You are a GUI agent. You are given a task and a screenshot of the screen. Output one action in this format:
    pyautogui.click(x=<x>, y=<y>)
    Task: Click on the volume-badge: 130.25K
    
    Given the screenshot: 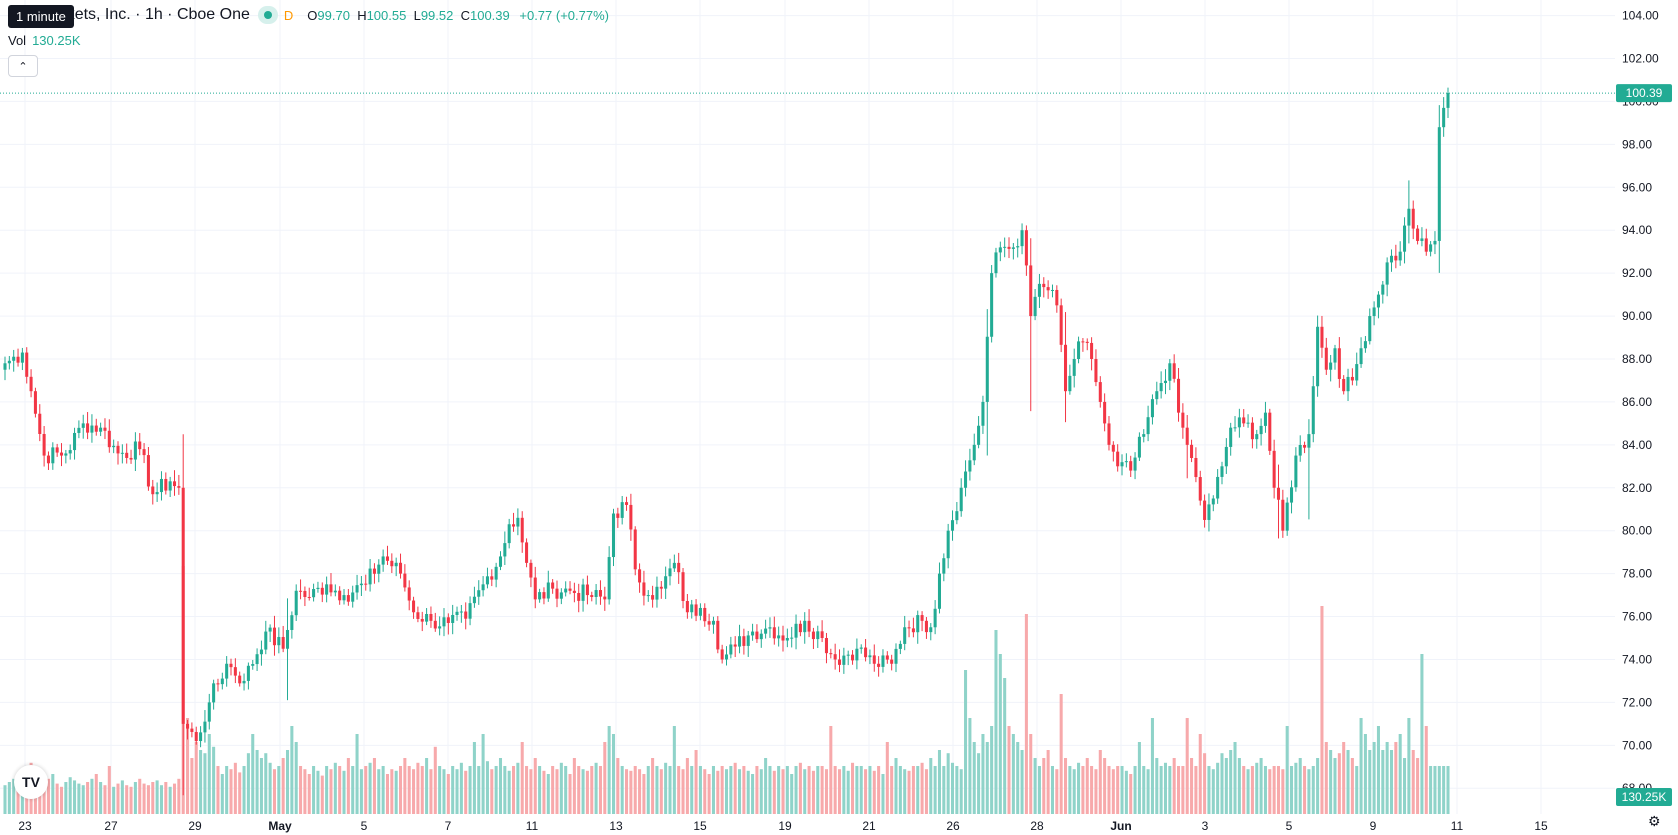 What is the action you would take?
    pyautogui.click(x=1644, y=797)
    